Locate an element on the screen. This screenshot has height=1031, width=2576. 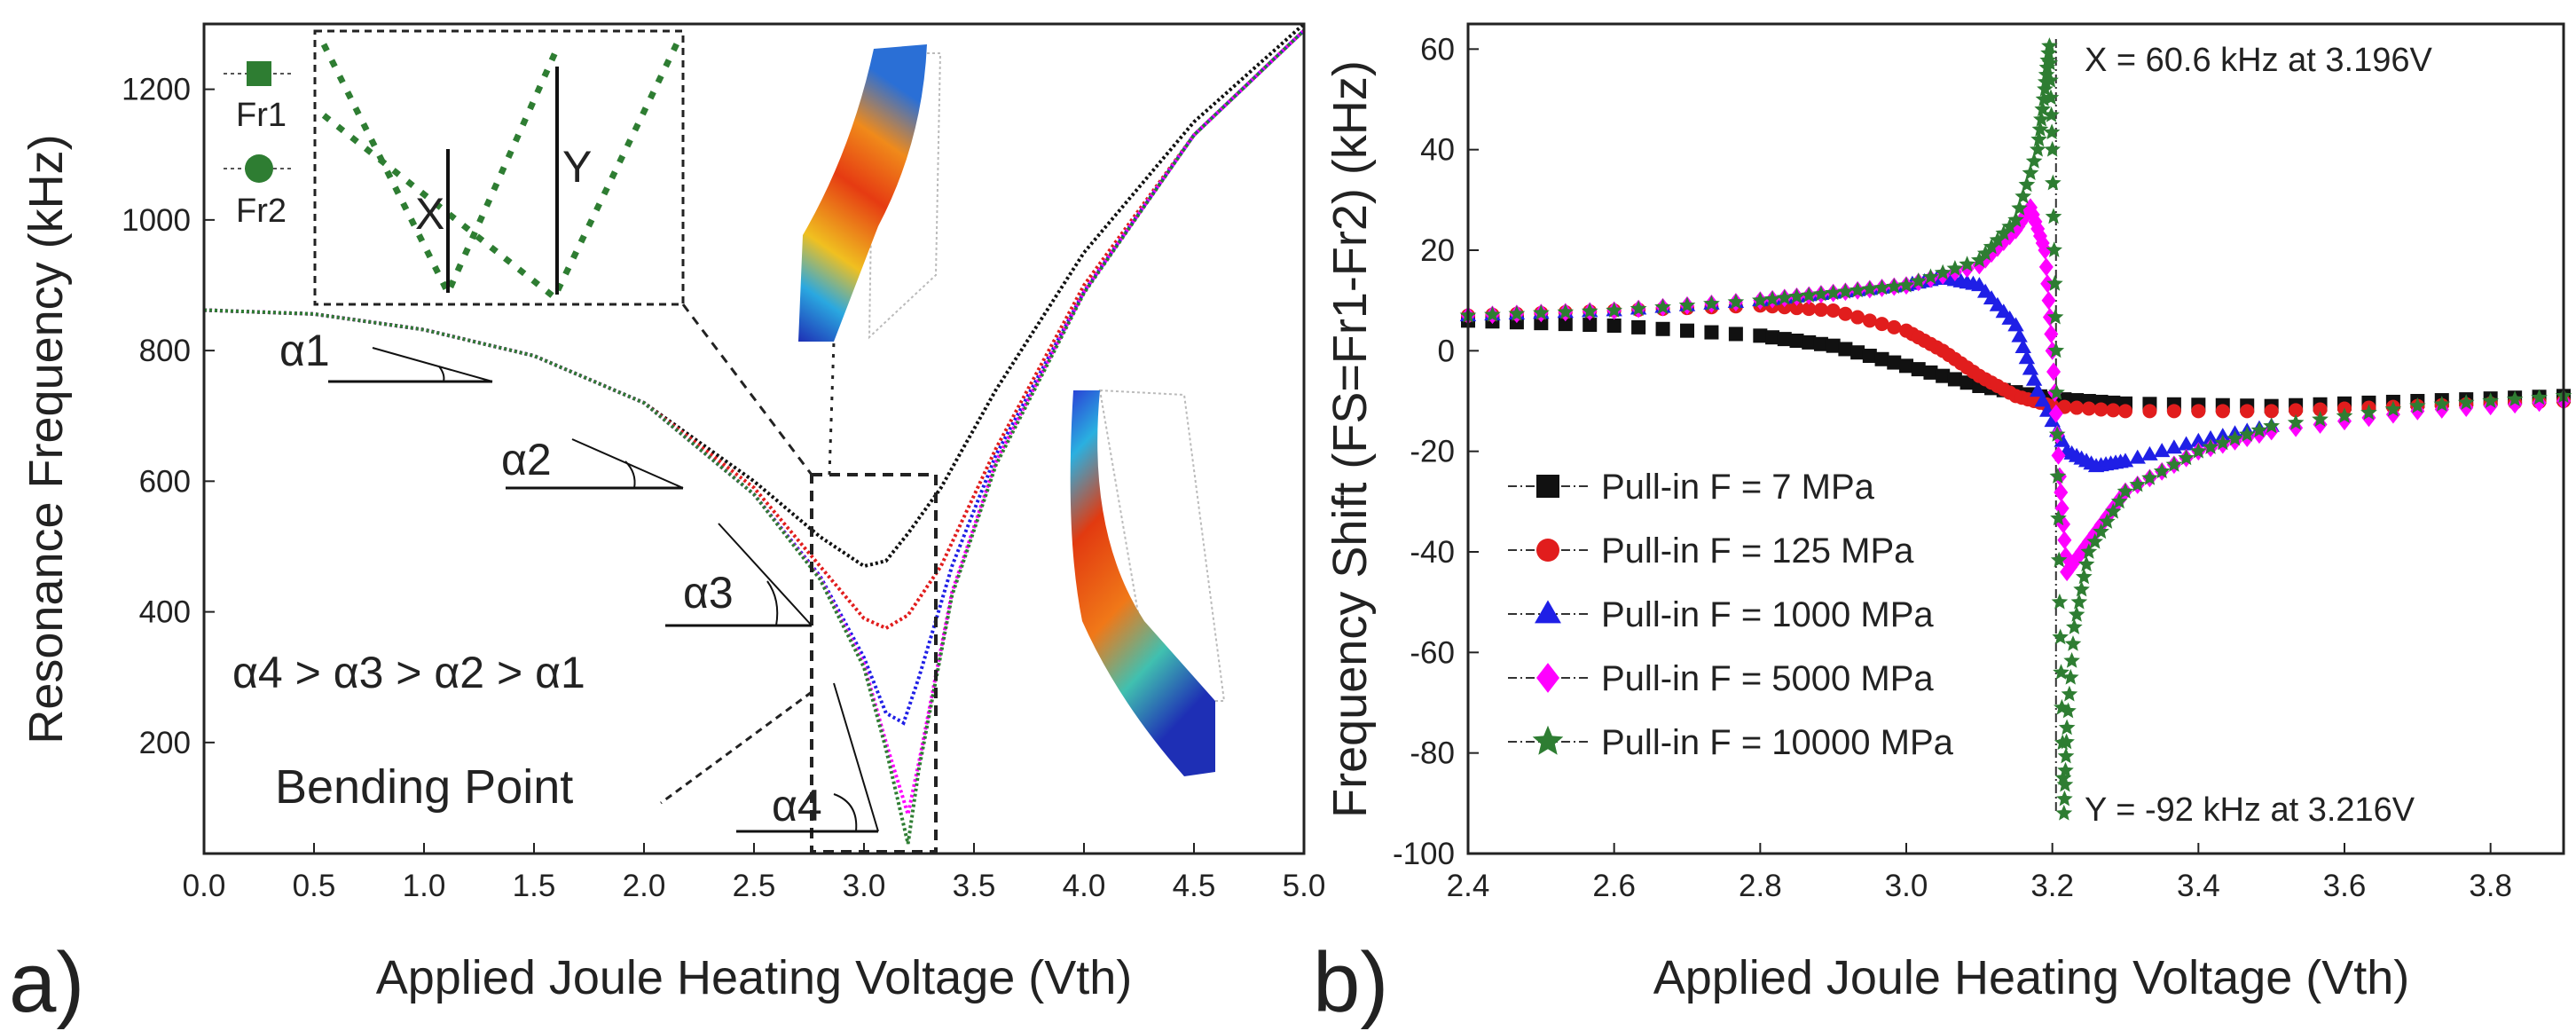
panel-a-x-tick-label: 0.0 is located at coordinates (204, 886).